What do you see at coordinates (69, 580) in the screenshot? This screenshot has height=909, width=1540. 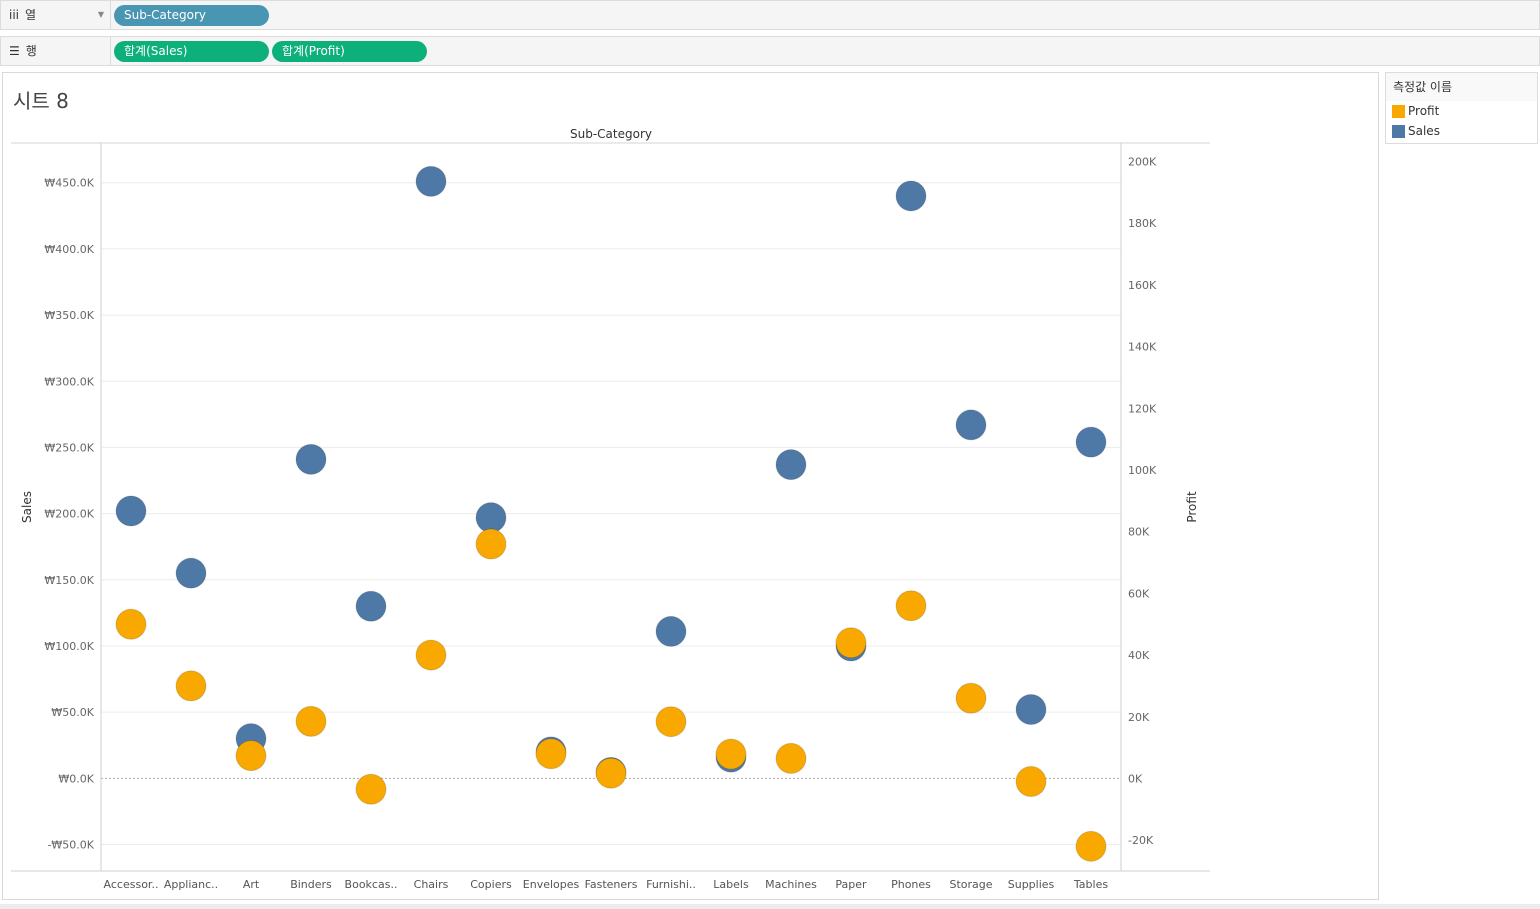 I see `left-axis-tick-label: ₩150.0K` at bounding box center [69, 580].